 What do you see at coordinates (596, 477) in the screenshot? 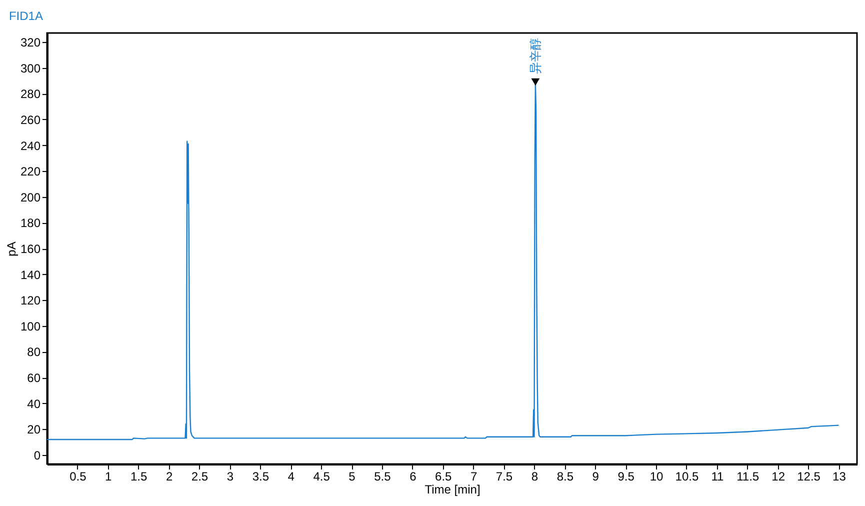
I see `x-tick-label: 9` at bounding box center [596, 477].